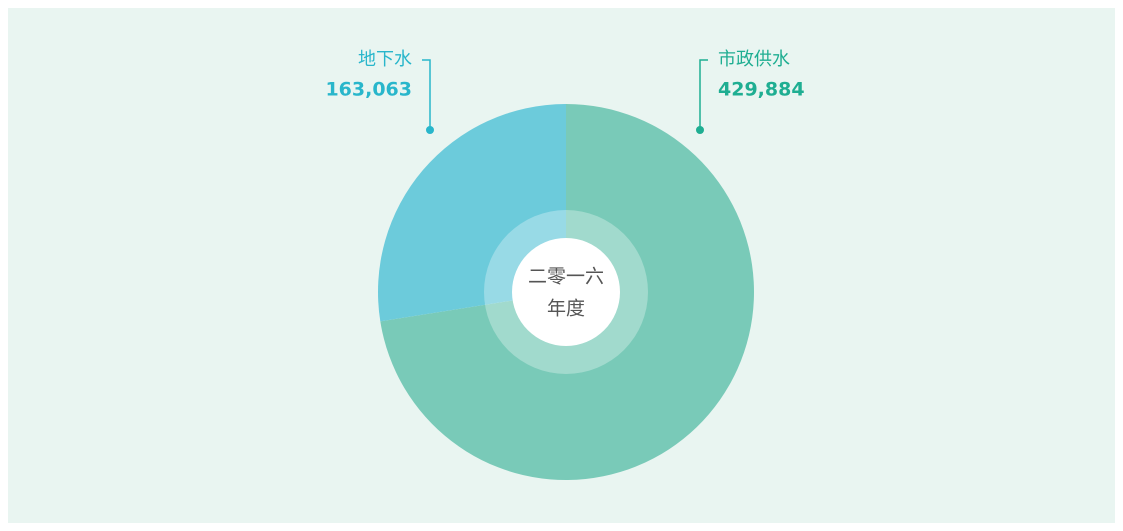 The height and width of the screenshot is (531, 1123). What do you see at coordinates (566, 277) in the screenshot?
I see `center-text: 二零一六` at bounding box center [566, 277].